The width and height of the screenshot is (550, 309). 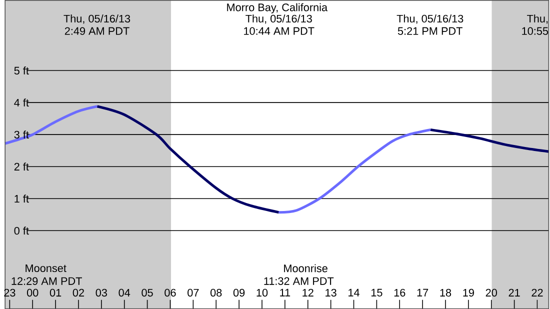 What do you see at coordinates (21, 166) in the screenshot?
I see `y-tick-label: 2 ft` at bounding box center [21, 166].